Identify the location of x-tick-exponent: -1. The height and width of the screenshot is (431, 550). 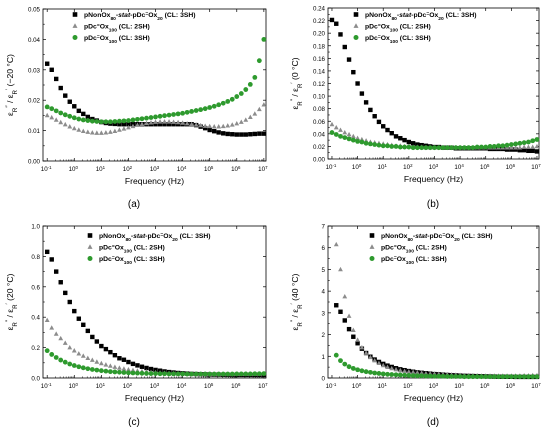
(50, 384).